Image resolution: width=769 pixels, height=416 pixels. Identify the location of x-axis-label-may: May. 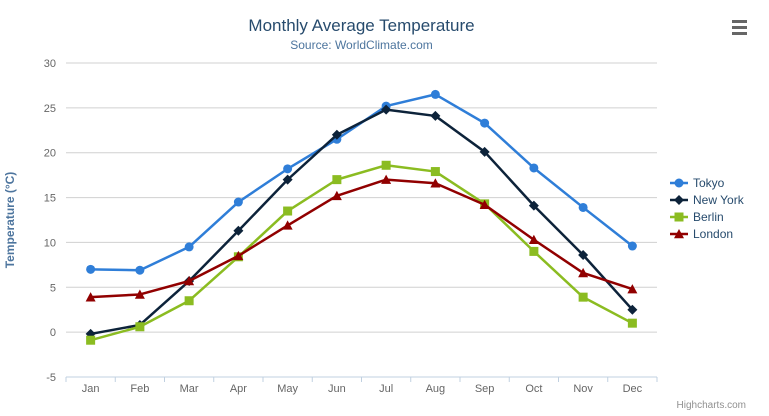
(287, 389).